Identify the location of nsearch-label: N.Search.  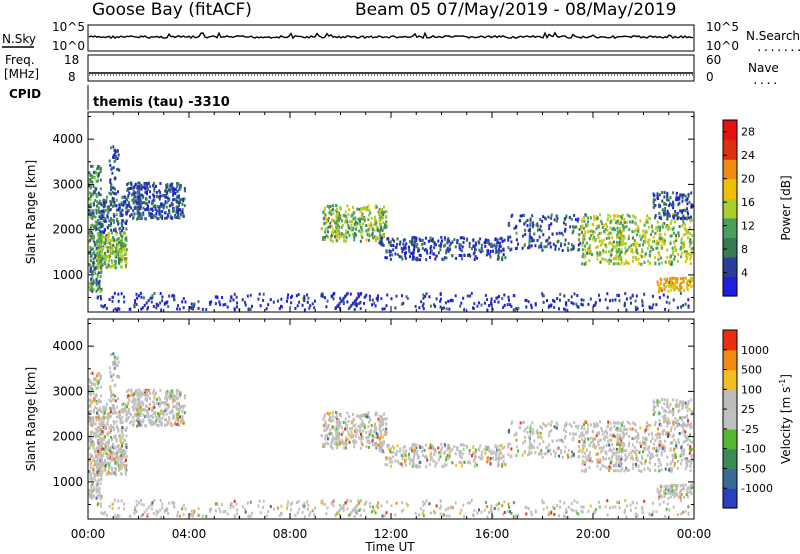
(773, 36).